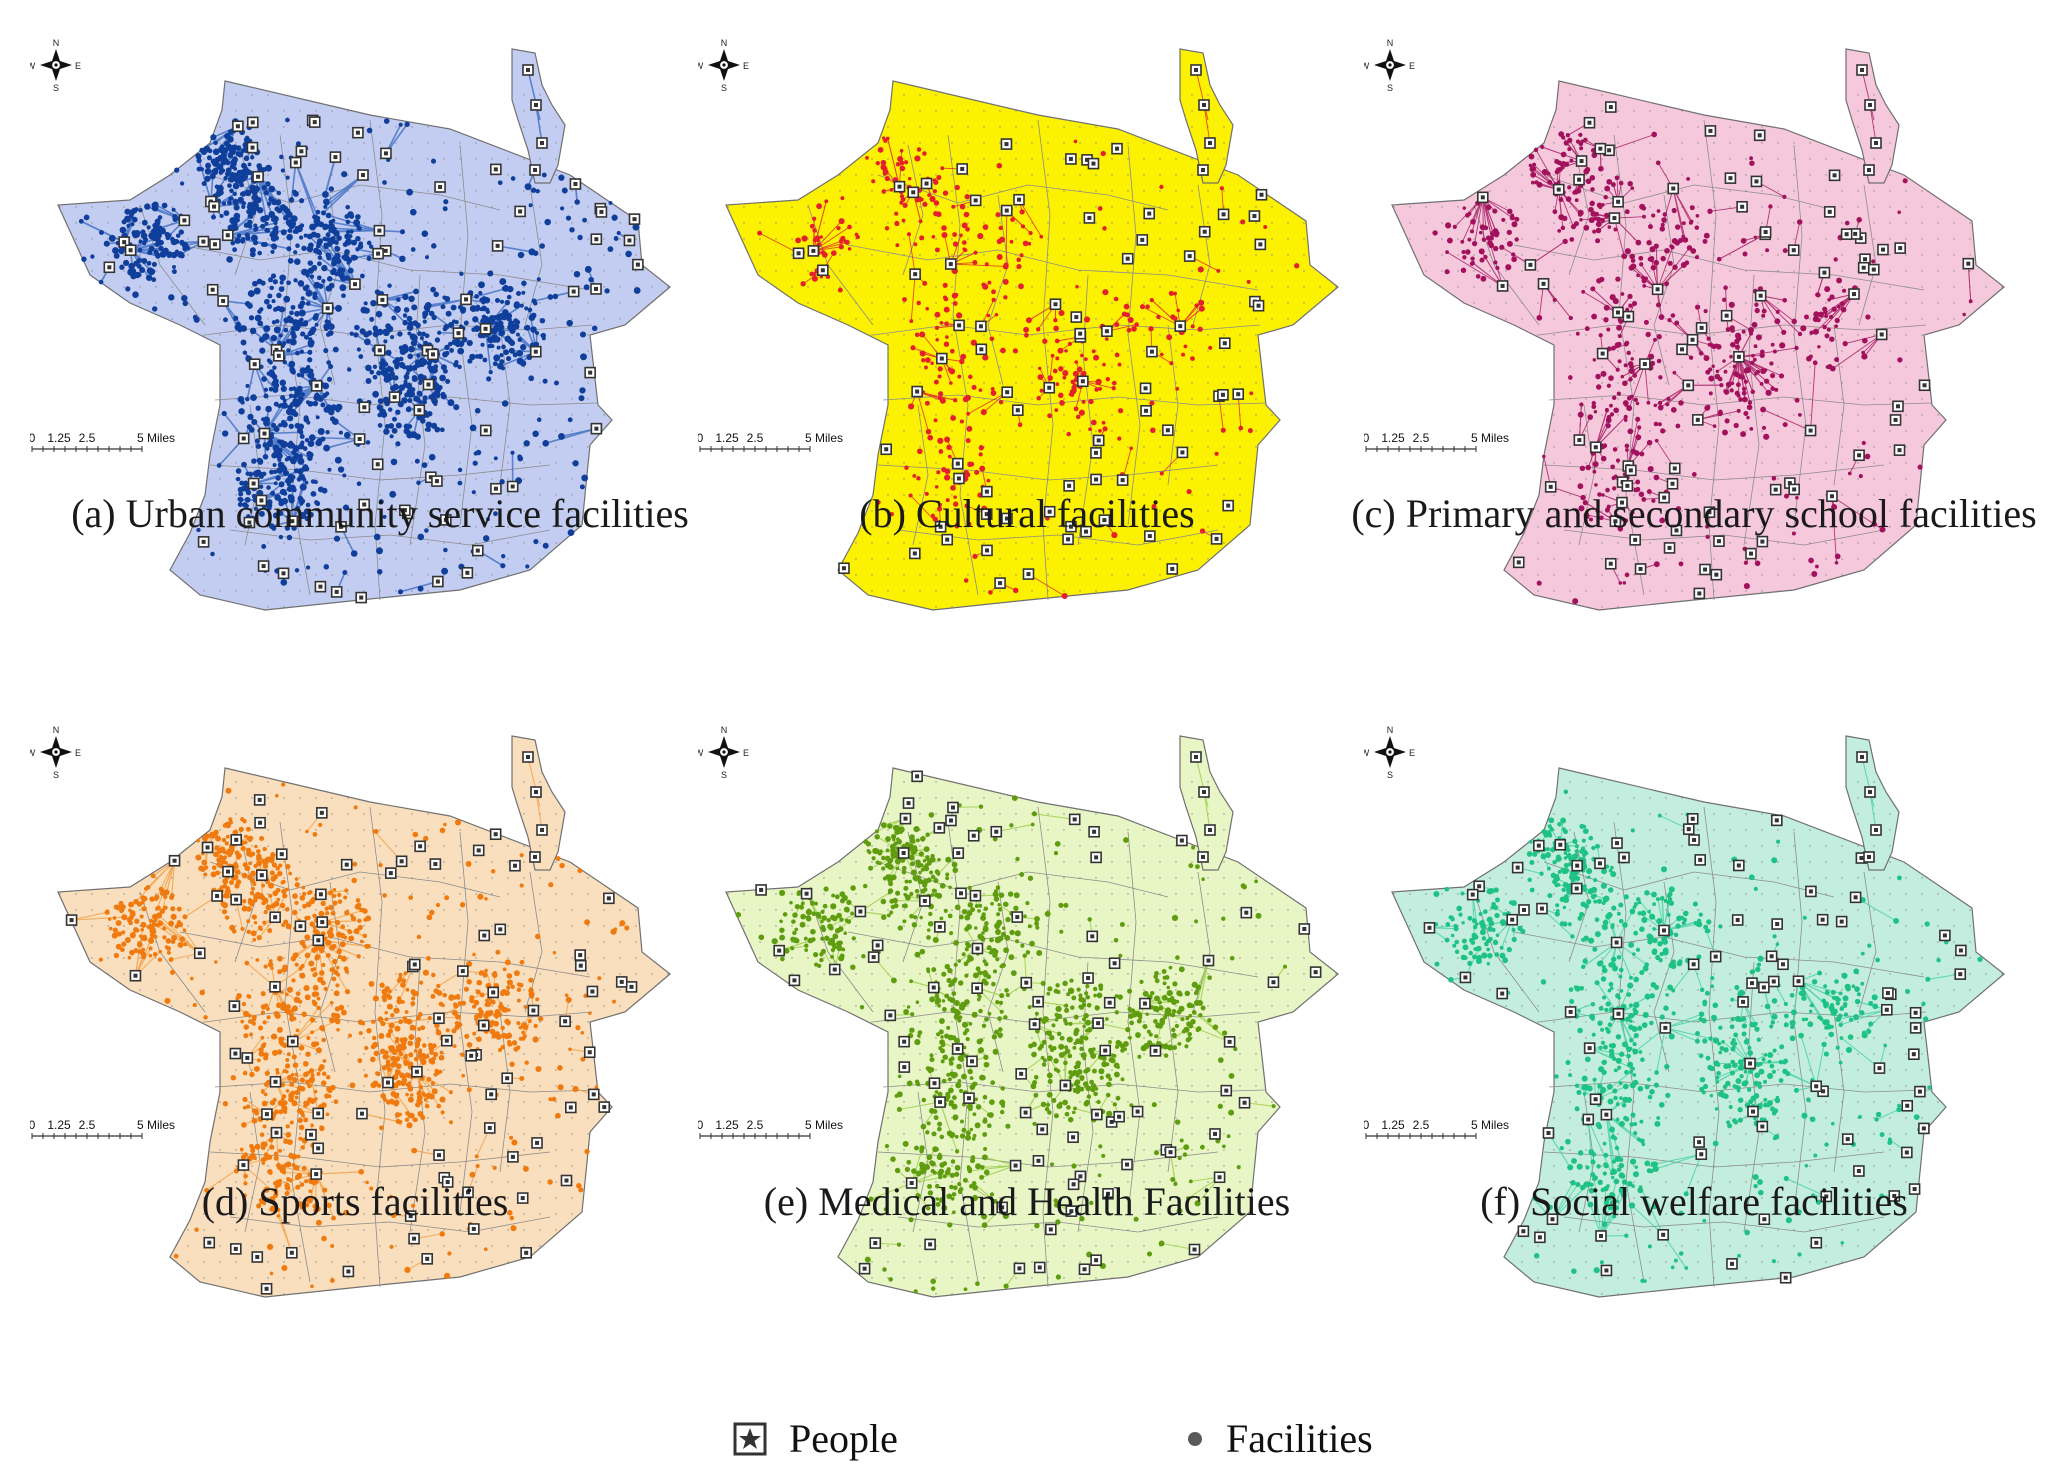  I want to click on legend-facilities-label: Facilities, so click(1299, 1438).